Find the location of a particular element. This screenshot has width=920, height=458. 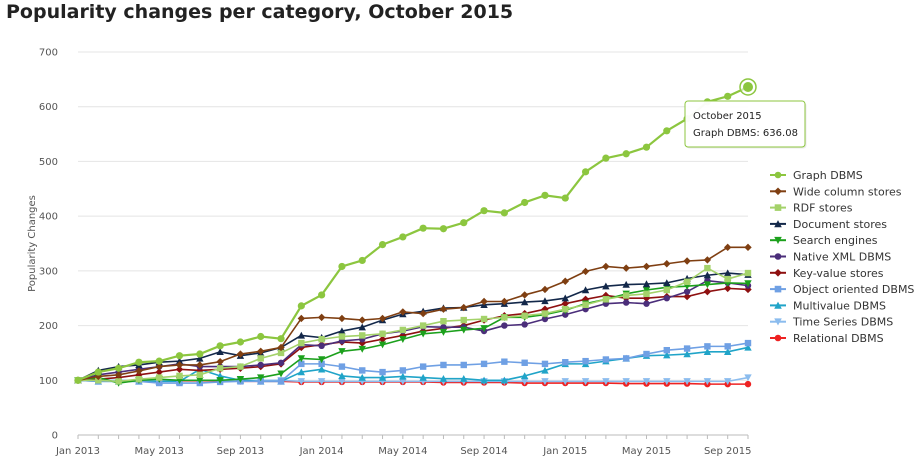

y-tick-label: 400 is located at coordinates (48, 217).